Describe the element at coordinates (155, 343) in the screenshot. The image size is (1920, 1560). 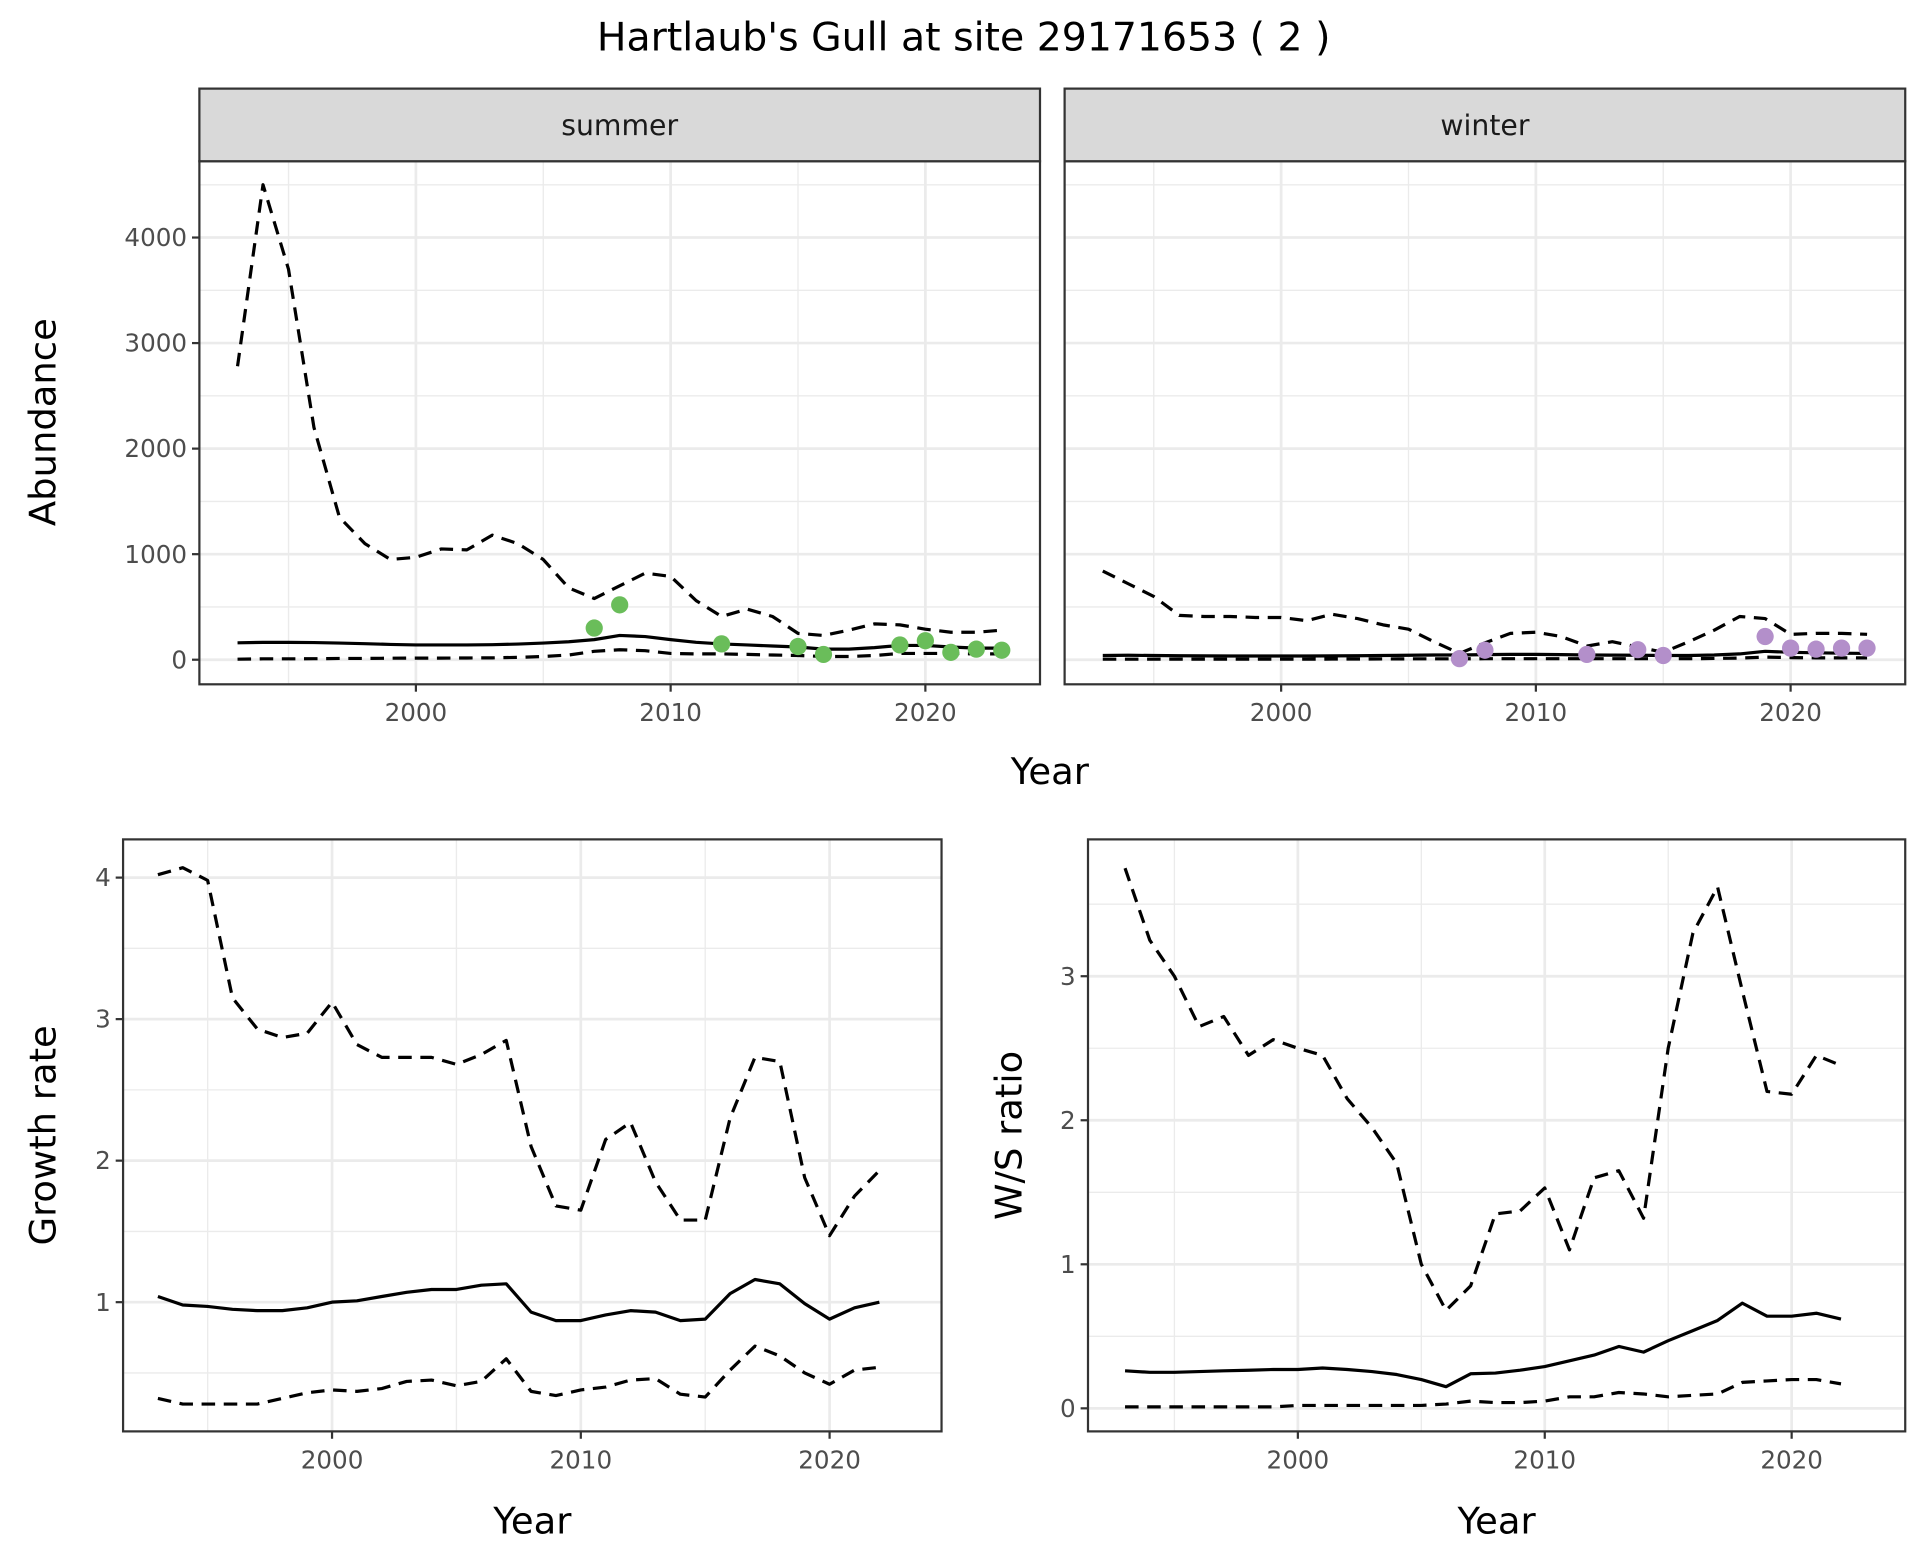
I see `y-tick-label: 3000` at that location.